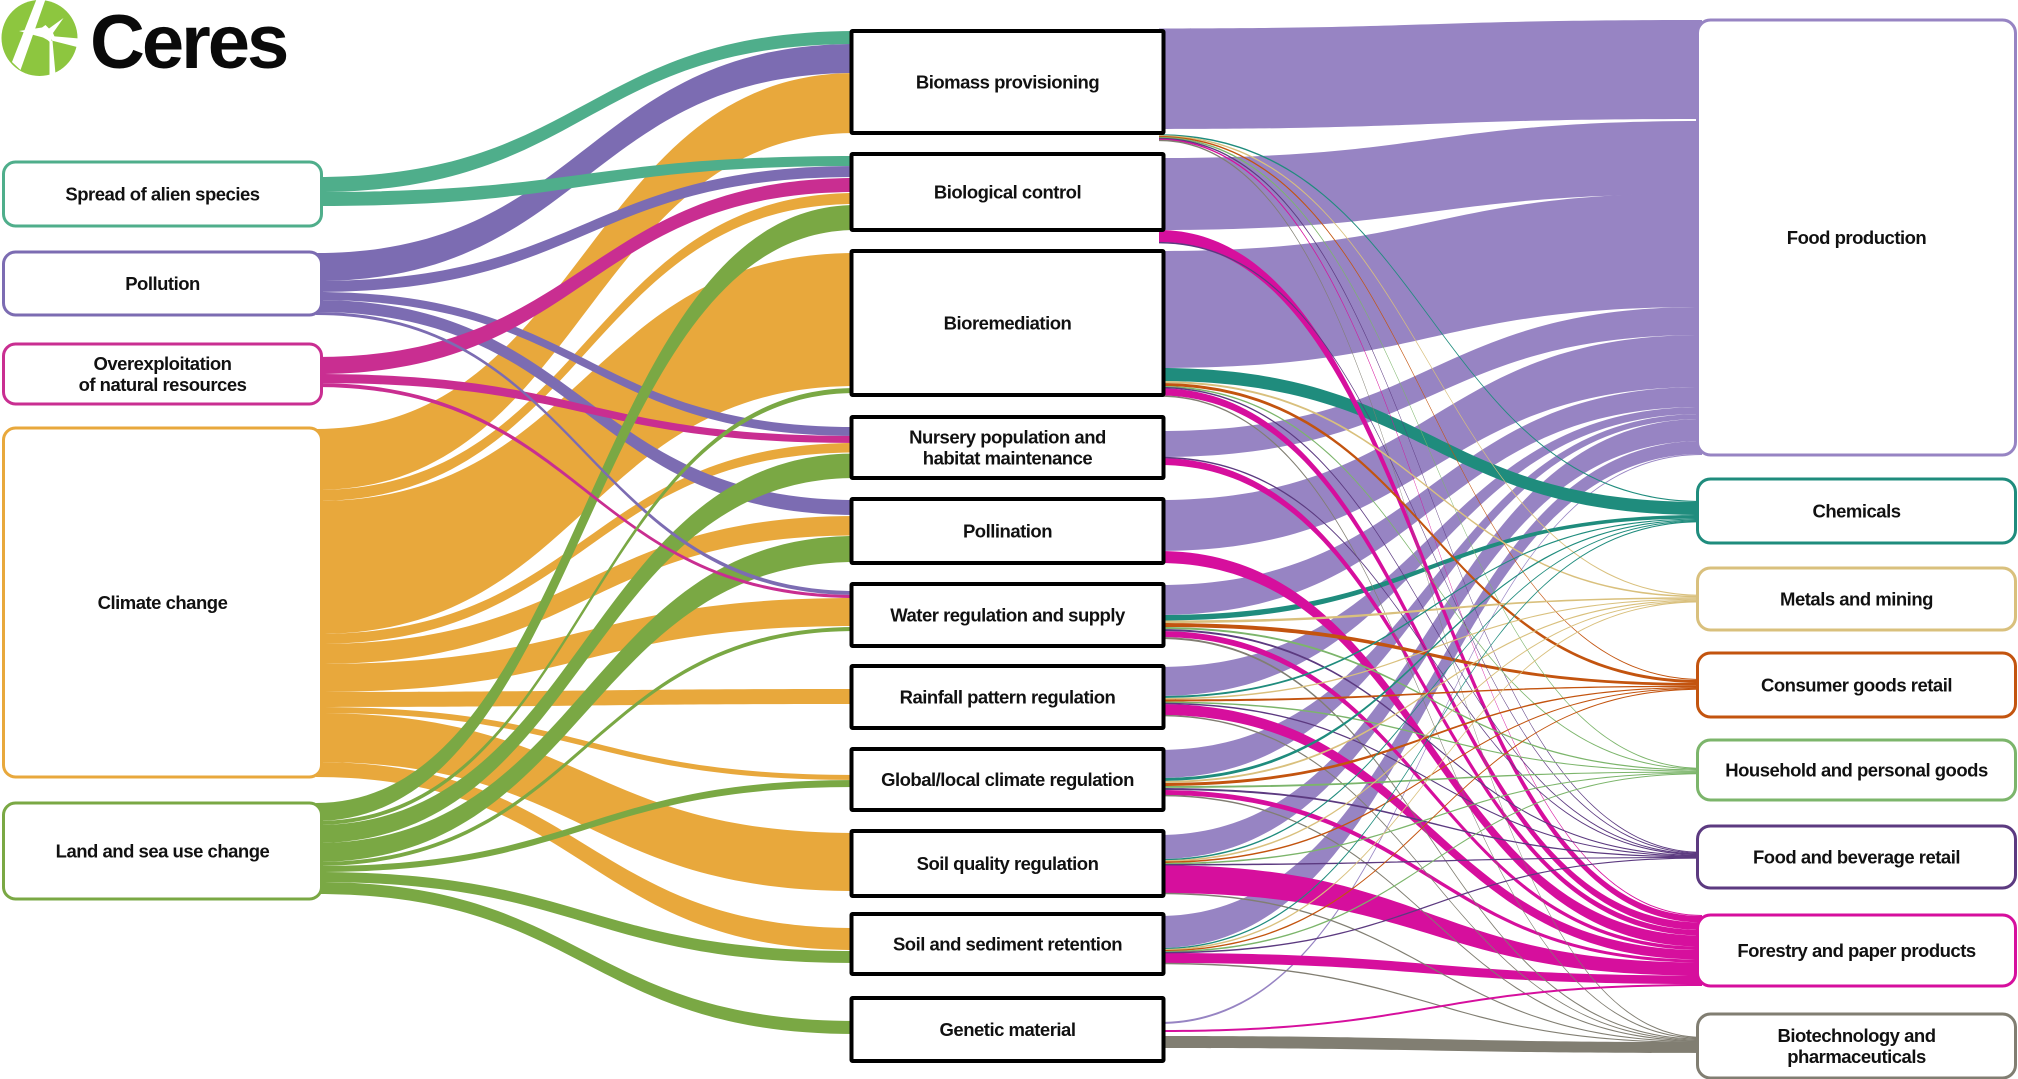 The image size is (2018, 1079). Describe the element at coordinates (1856, 950) in the screenshot. I see `svg-text: Forestry and paper products` at that location.